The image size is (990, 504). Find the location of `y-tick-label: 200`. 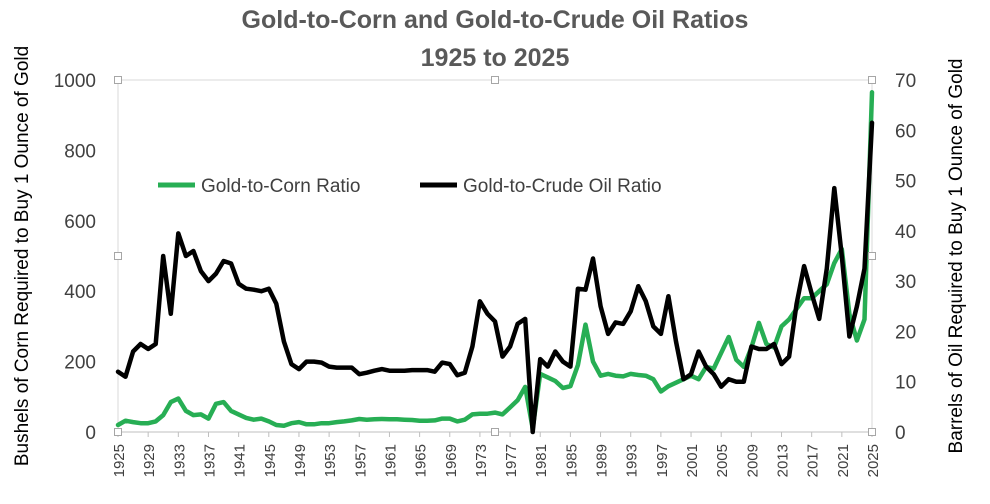

y-tick-label: 200 is located at coordinates (80, 363).